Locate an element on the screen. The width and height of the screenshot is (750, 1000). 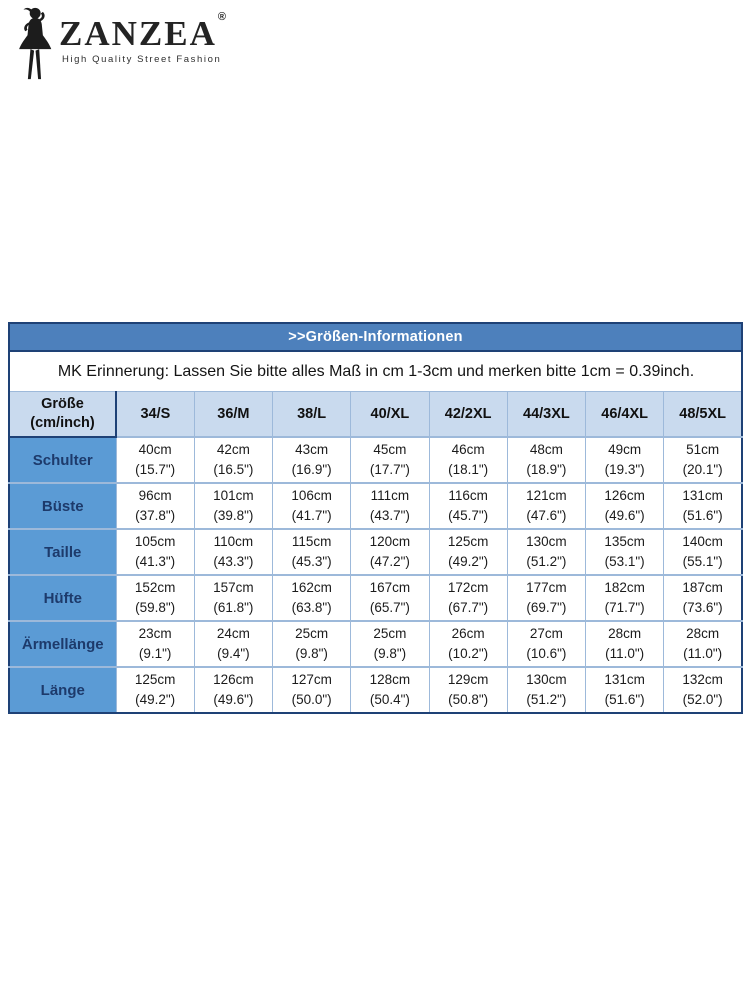
measurement-cell: 140cm (55.1") is located at coordinates (703, 552).